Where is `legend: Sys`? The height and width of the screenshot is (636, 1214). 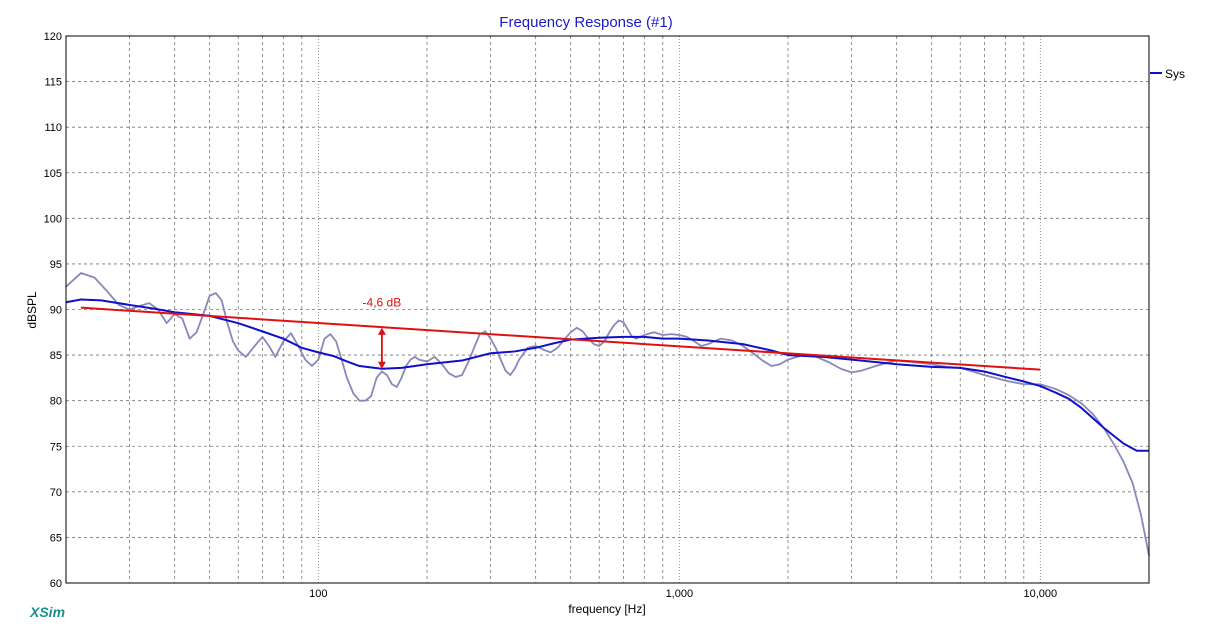 legend: Sys is located at coordinates (1167, 74).